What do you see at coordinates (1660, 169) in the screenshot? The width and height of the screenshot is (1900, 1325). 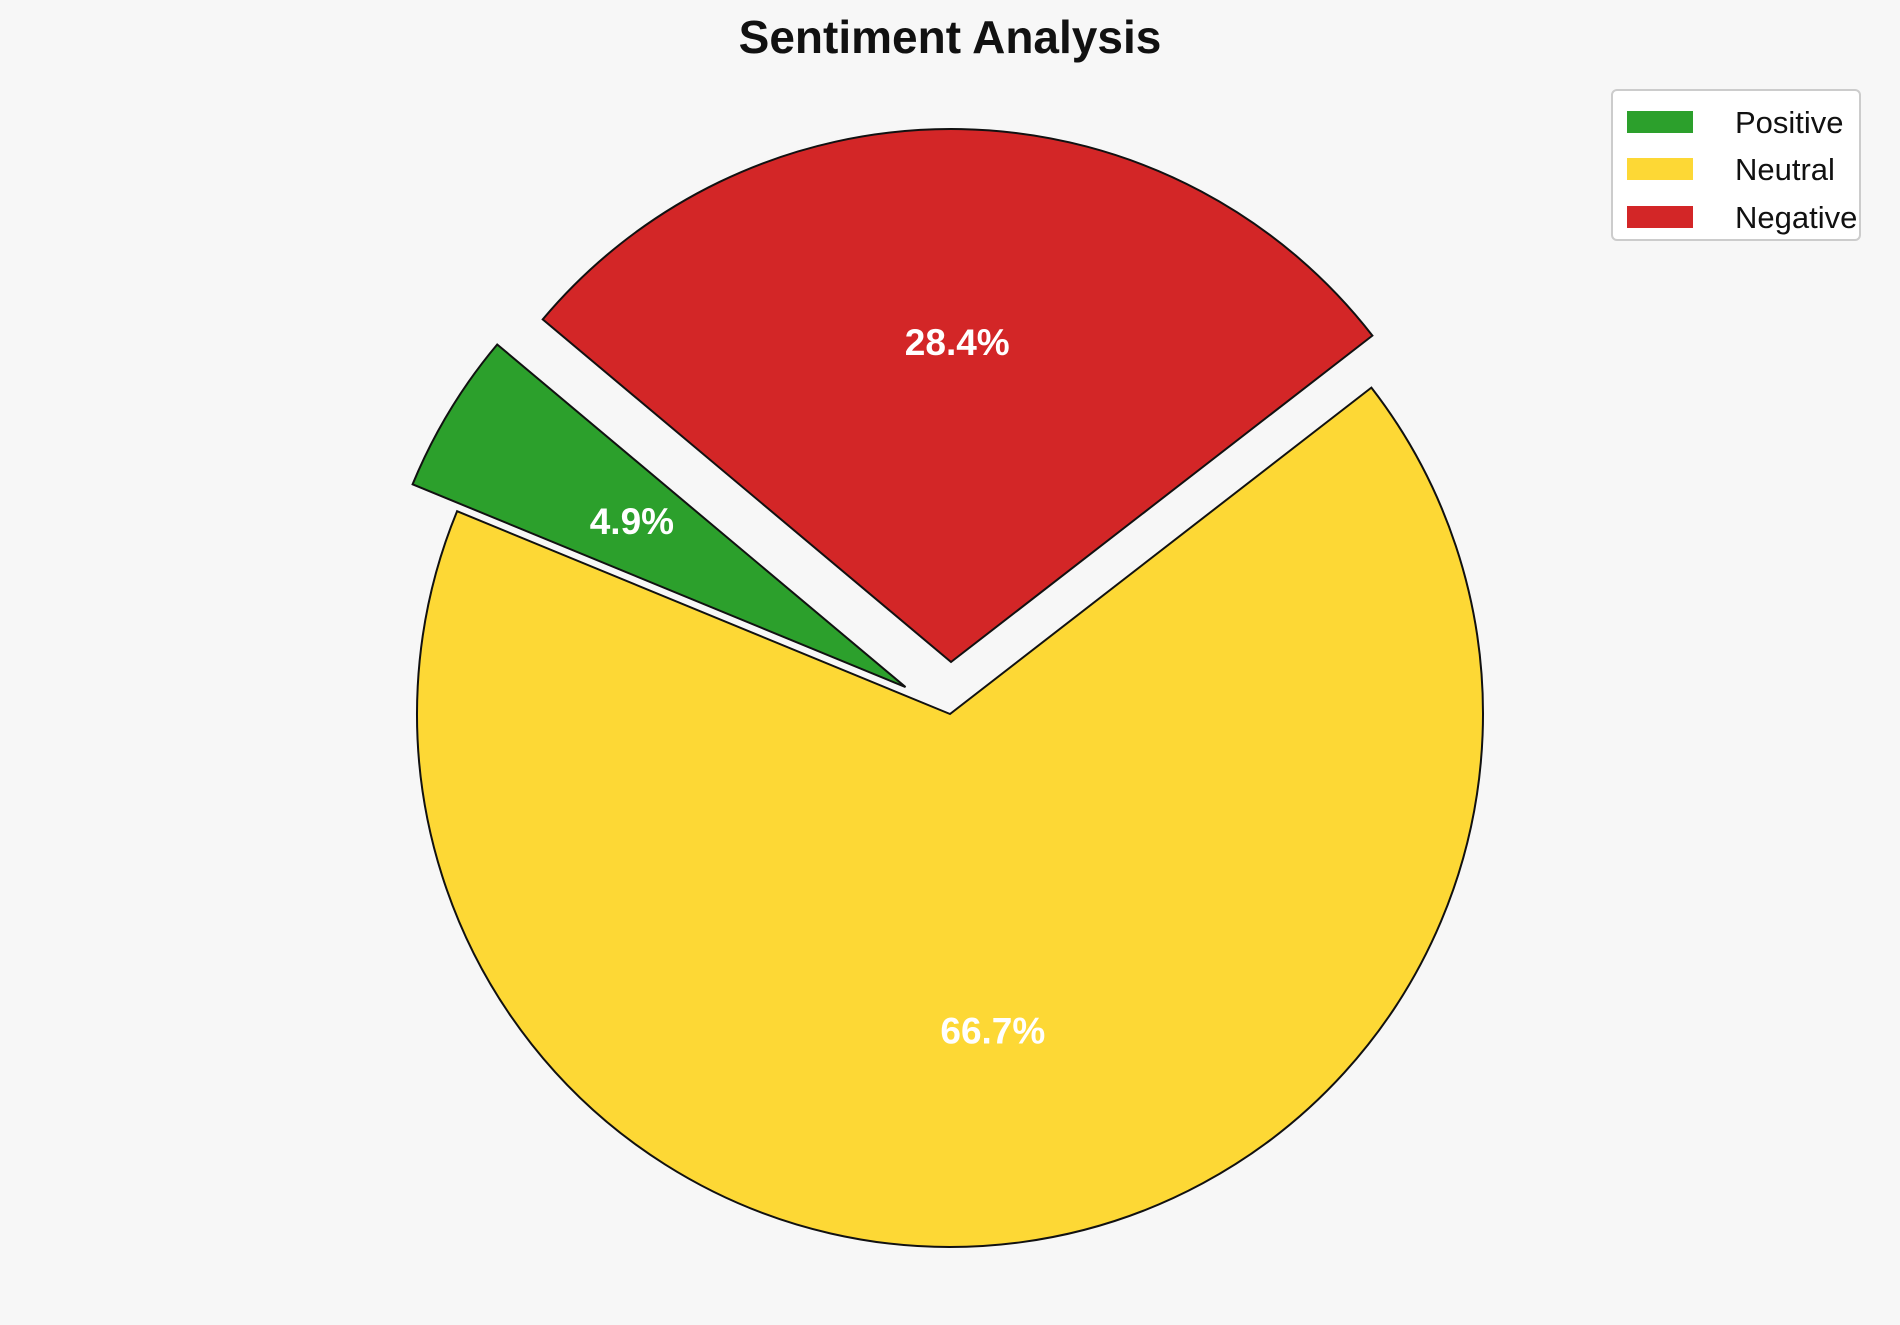 I see `legend-swatch-neutral` at bounding box center [1660, 169].